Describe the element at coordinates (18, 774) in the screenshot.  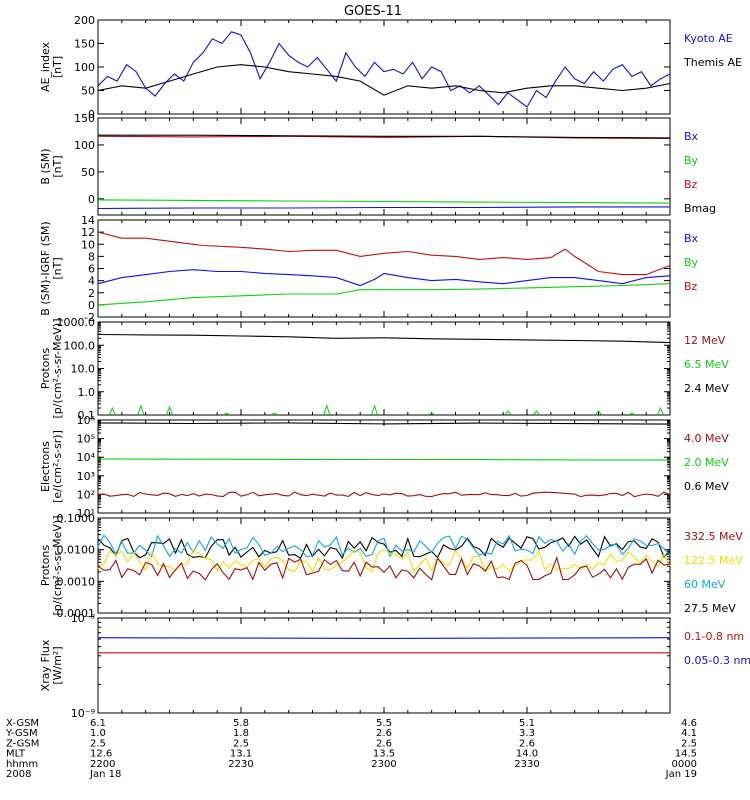
I see `ephemeris-row-label: 2008` at that location.